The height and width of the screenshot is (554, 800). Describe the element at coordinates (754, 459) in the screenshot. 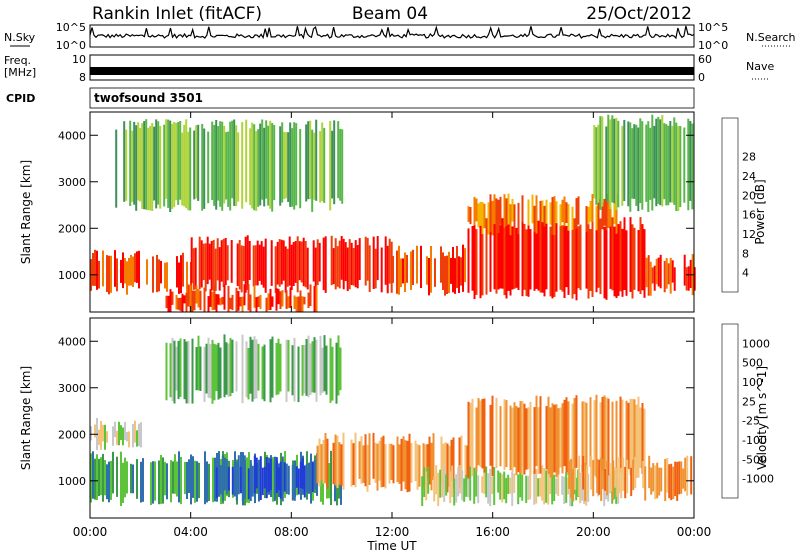

I see `colorbar-tick-label: -500` at that location.